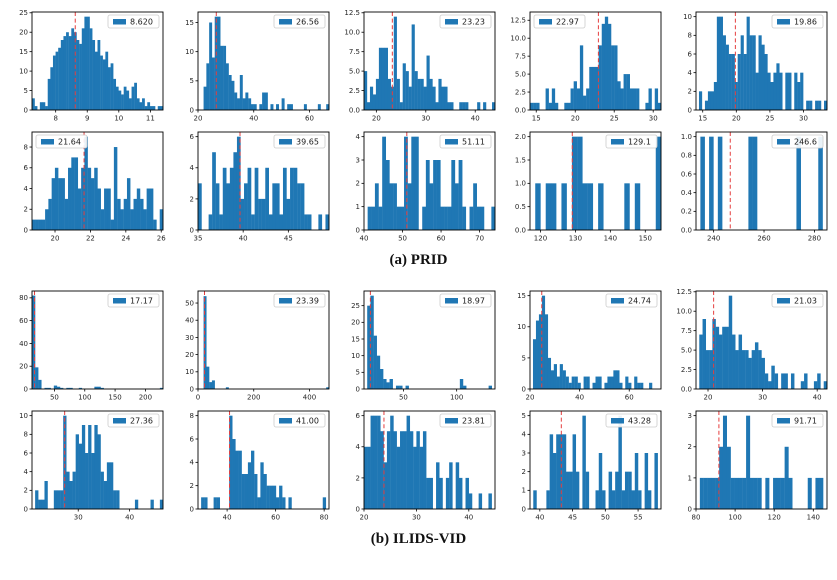  I want to click on histogram-cell: 80 100 120 140 0 1 2 3 91.71, so click(751, 464).